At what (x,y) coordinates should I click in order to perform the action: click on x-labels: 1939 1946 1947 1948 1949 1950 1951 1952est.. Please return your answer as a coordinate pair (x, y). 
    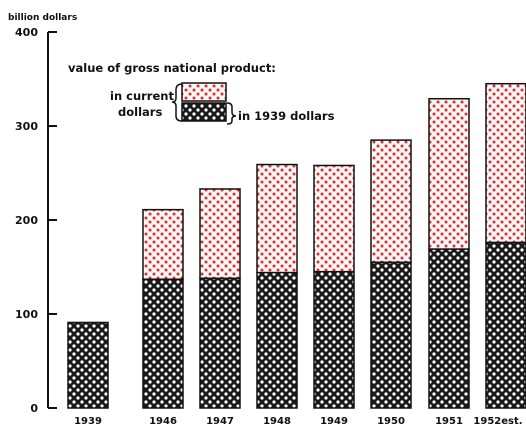
    Looking at the image, I should click on (298, 421).